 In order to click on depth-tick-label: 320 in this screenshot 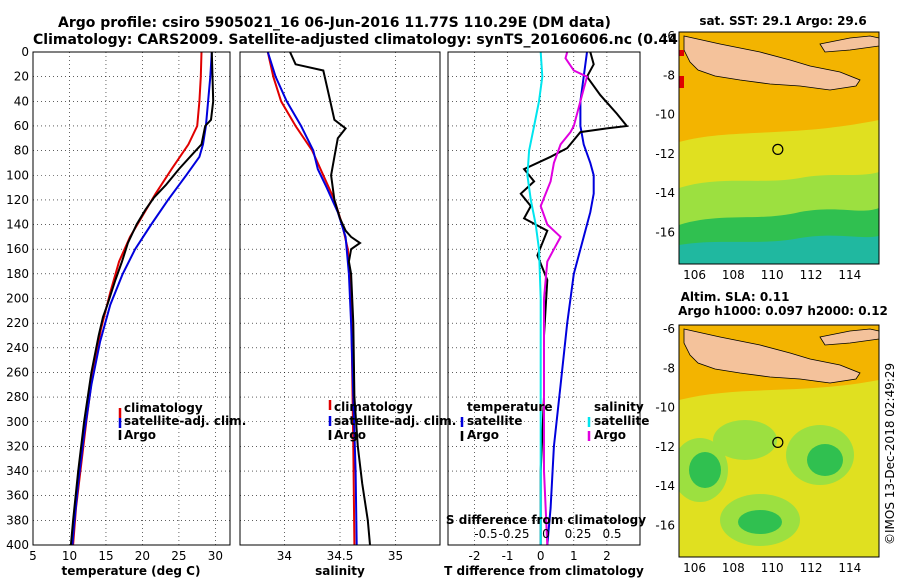, I will do `click(17, 446)`.